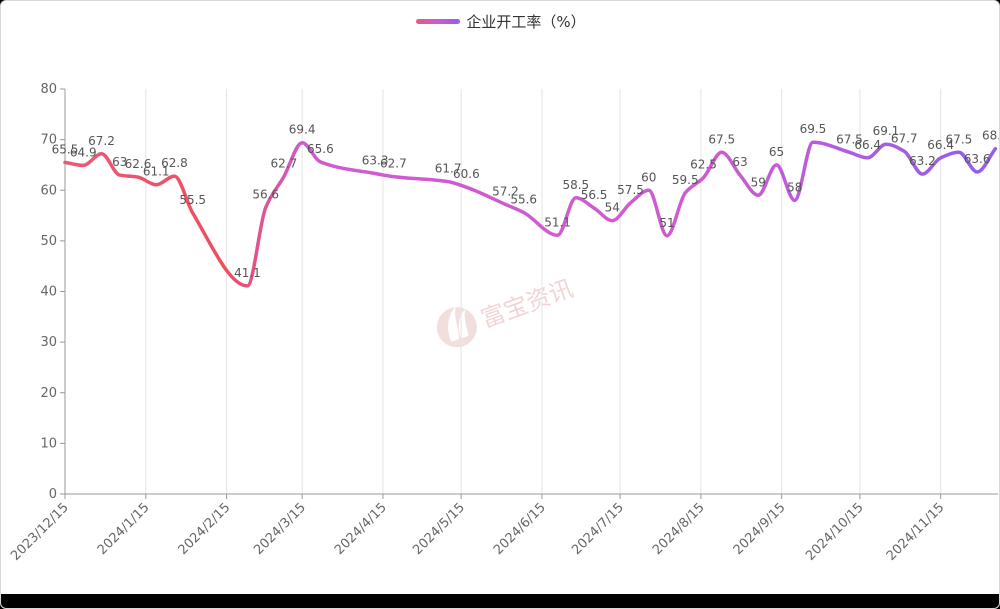  I want to click on y-tick-label: 20, so click(48, 393).